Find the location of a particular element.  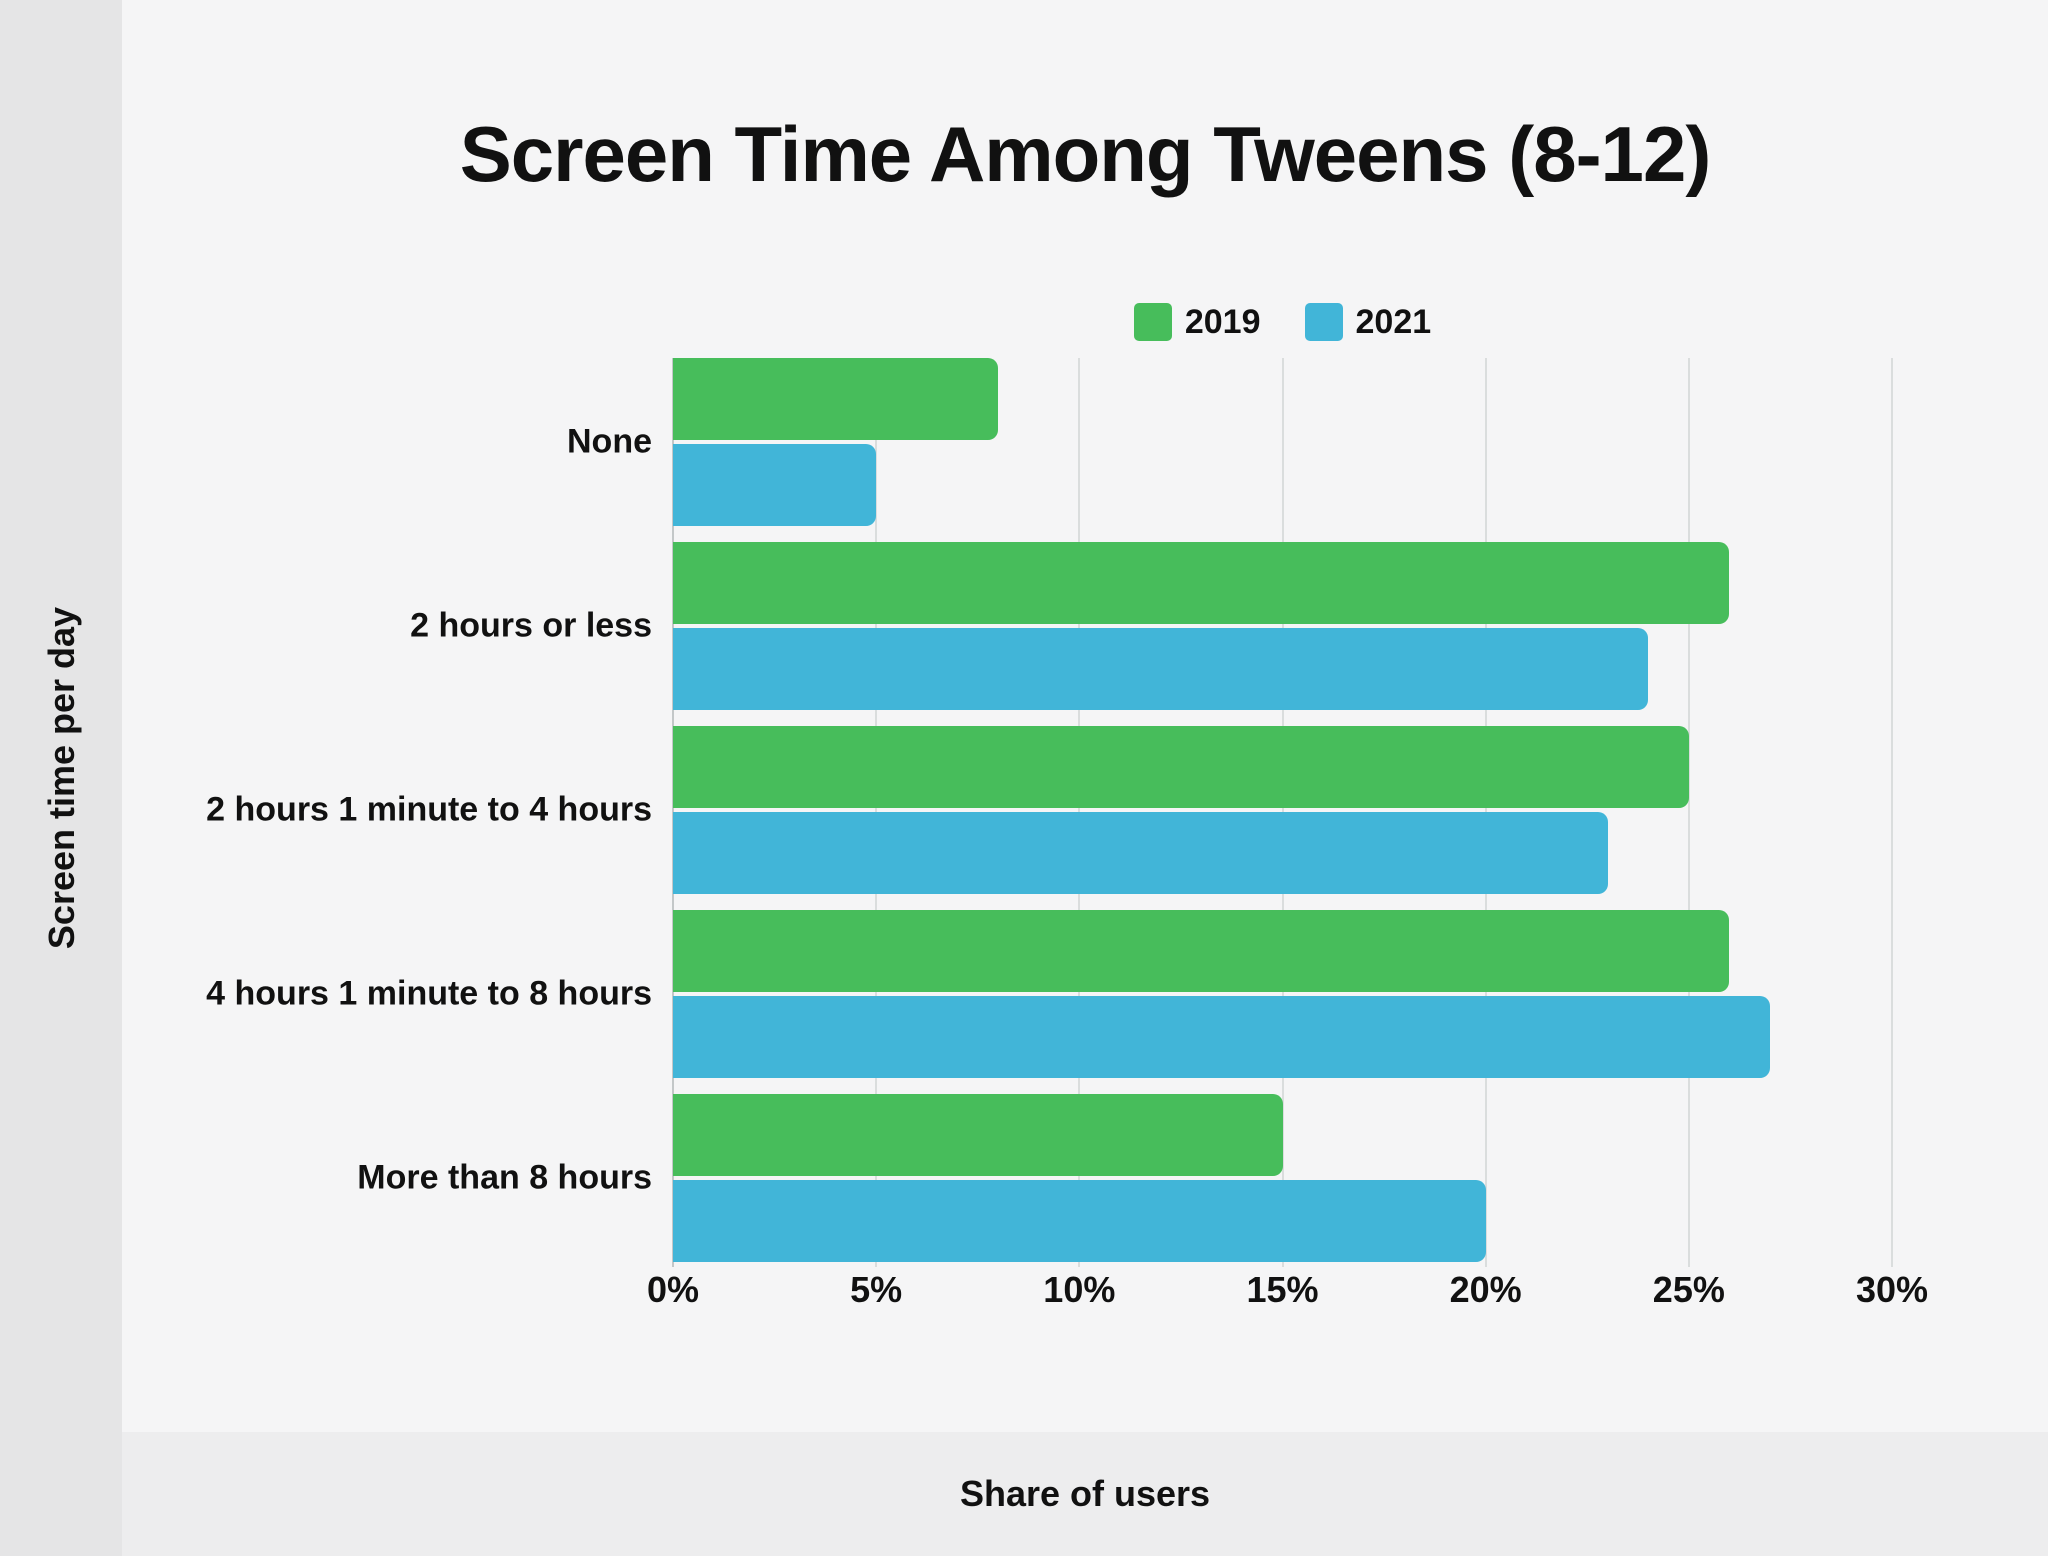

x-axis-panel: Share of users is located at coordinates (1085, 1494).